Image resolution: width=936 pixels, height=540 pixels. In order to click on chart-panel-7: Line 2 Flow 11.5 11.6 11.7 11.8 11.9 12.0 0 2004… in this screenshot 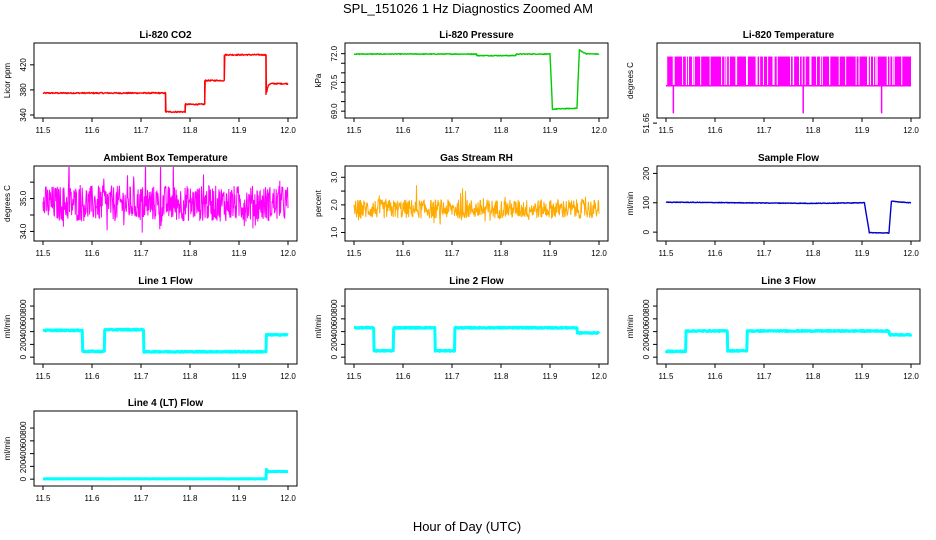, I will do `click(461, 328)`.